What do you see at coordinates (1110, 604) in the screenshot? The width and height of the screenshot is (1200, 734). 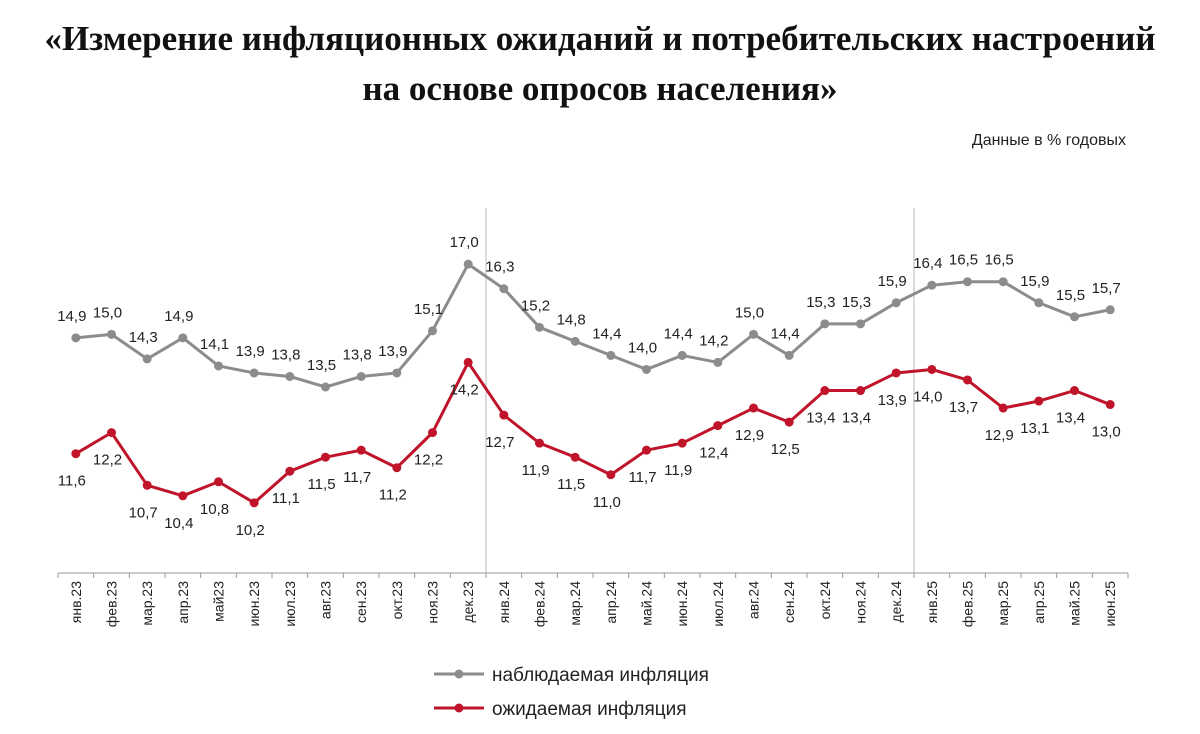 I see `x-tick-label: июн.25` at bounding box center [1110, 604].